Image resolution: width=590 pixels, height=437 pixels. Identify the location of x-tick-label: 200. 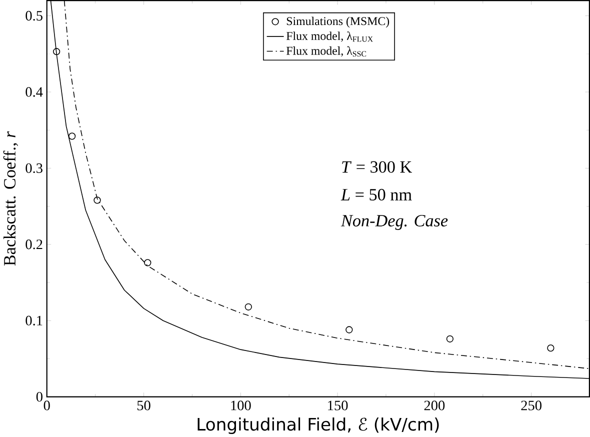
(434, 405).